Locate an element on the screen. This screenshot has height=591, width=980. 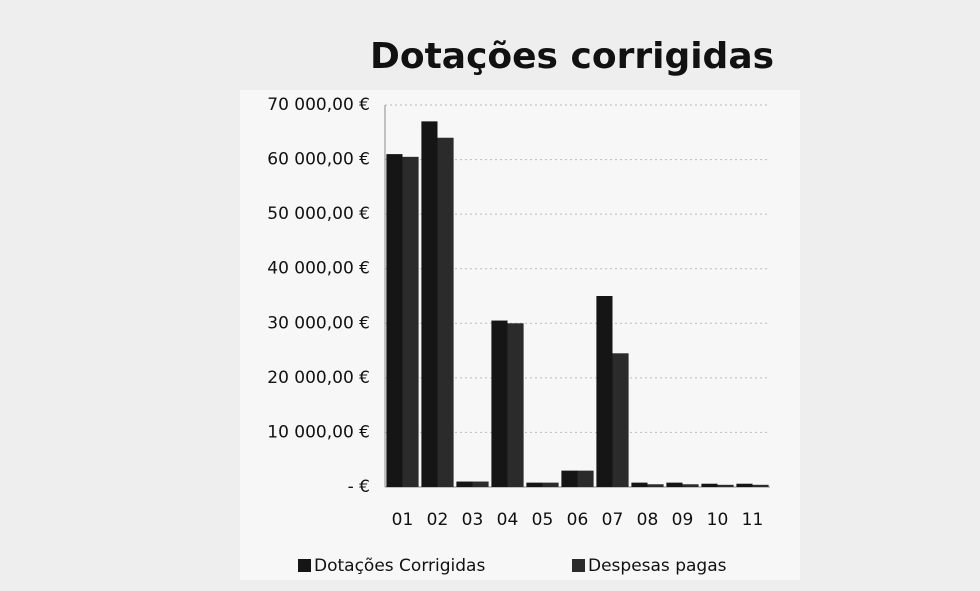
x-tick-label: 04 is located at coordinates (508, 520).